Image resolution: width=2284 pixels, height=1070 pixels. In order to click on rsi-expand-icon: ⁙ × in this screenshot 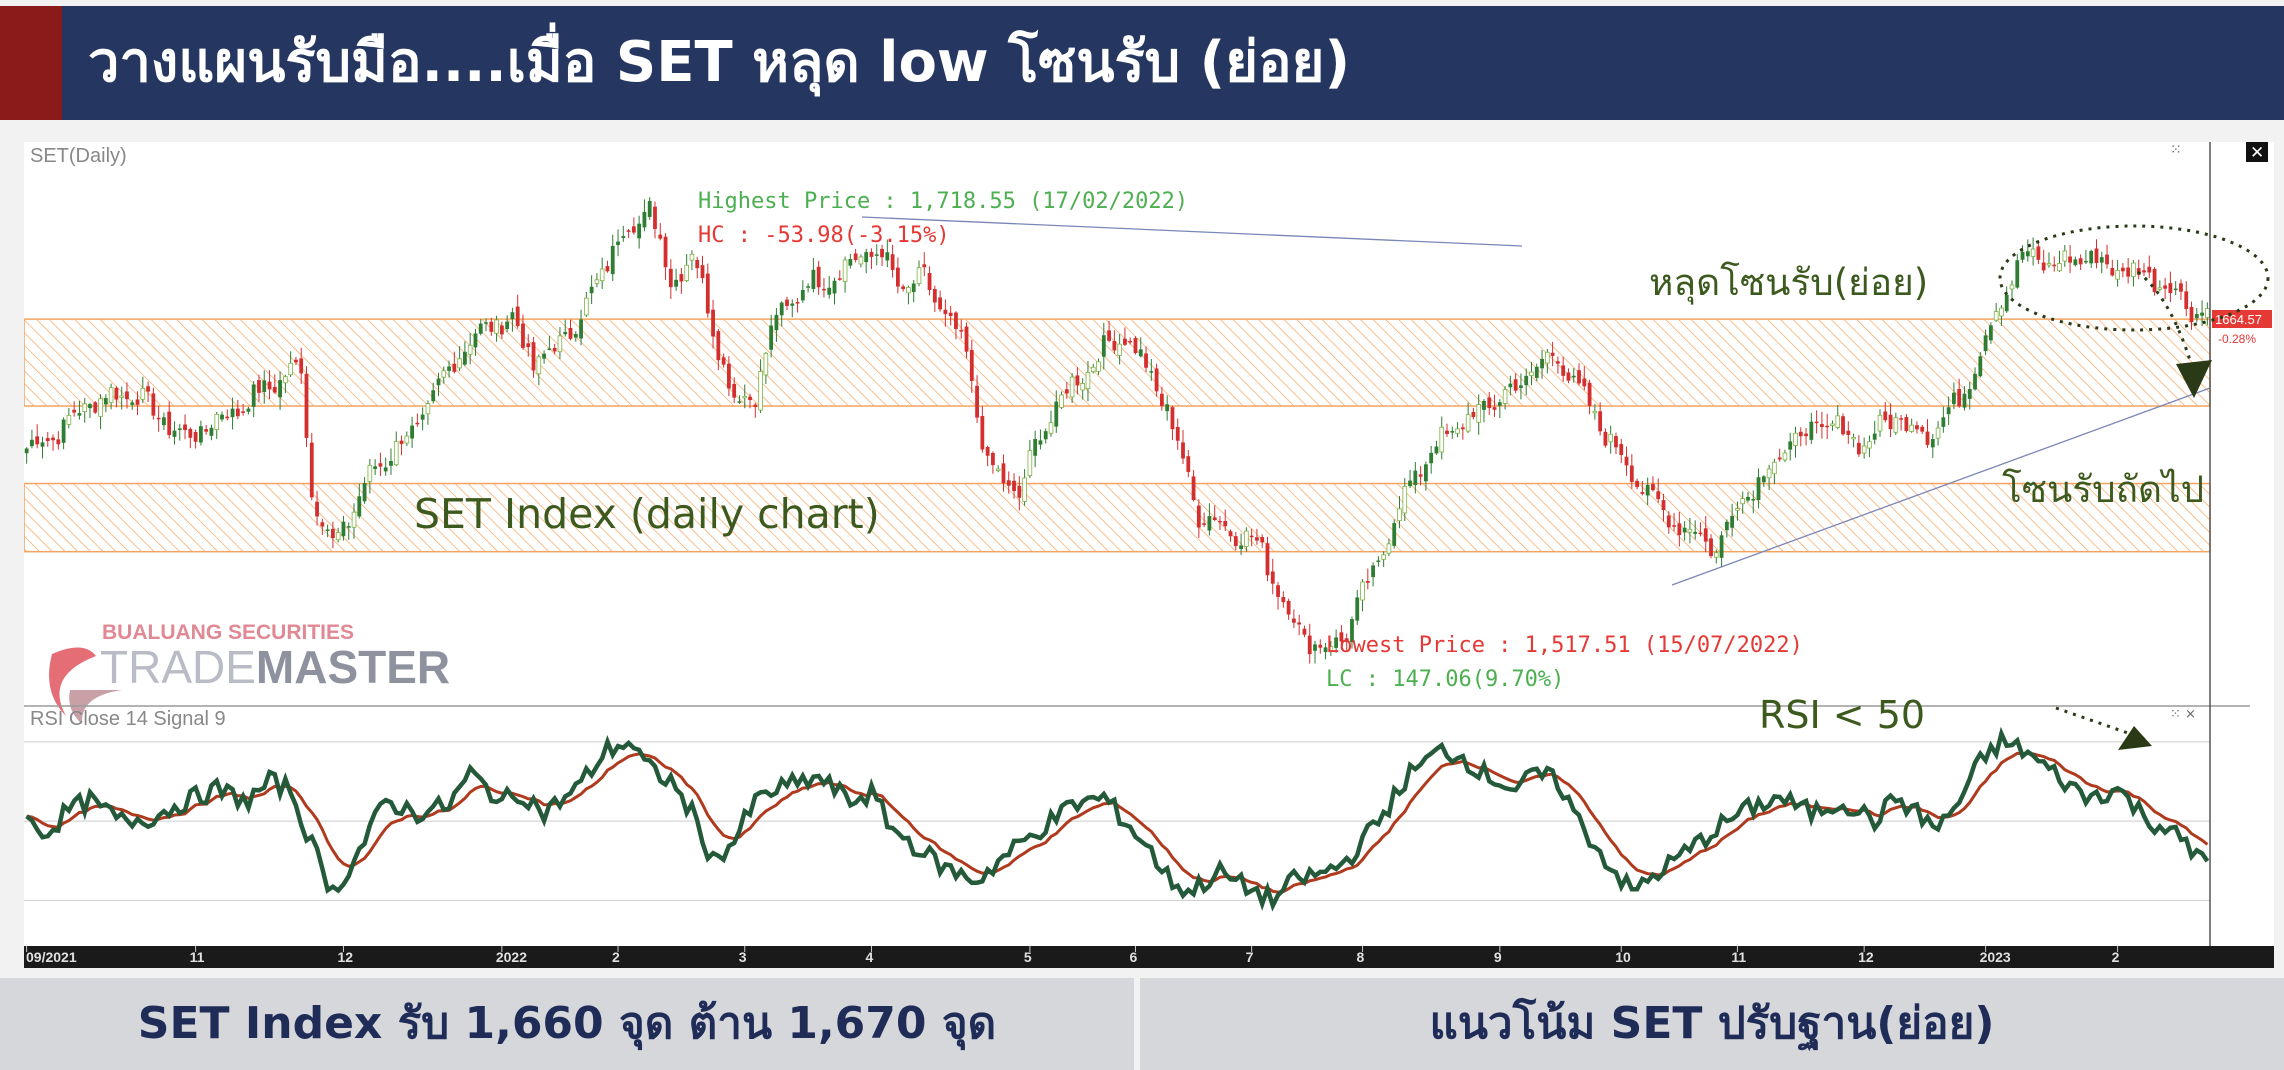, I will do `click(2183, 714)`.